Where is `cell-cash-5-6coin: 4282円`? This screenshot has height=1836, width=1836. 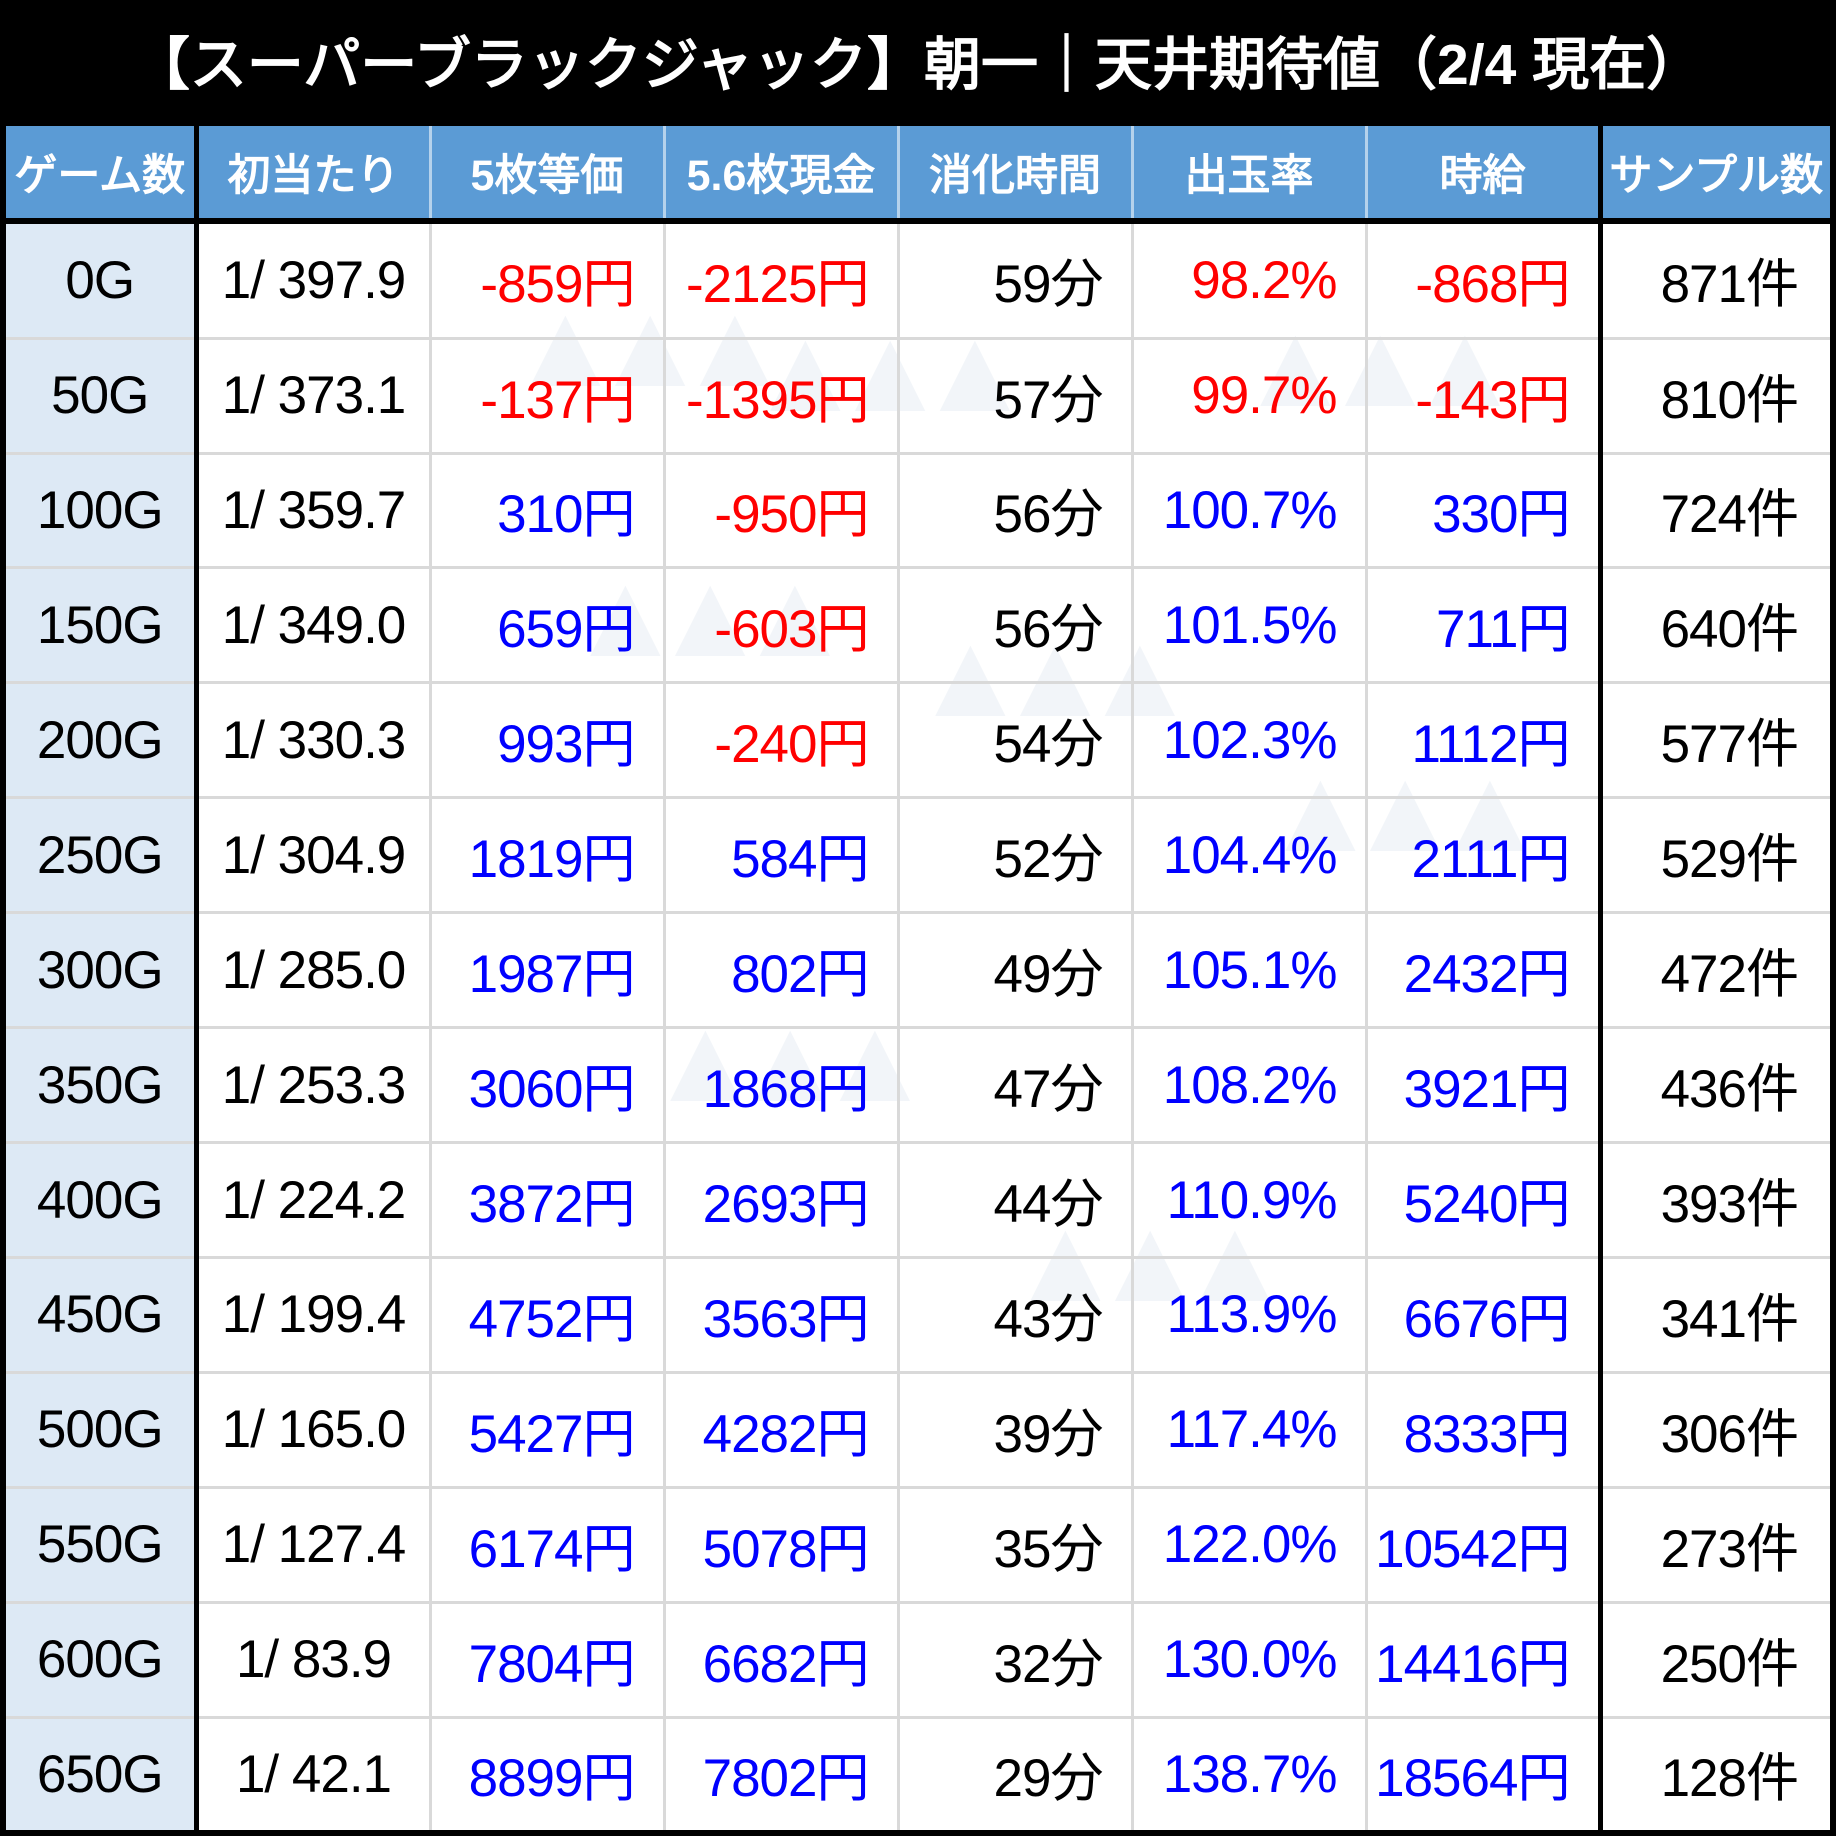
cell-cash-5-6coin: 4282円 is located at coordinates (782, 1430).